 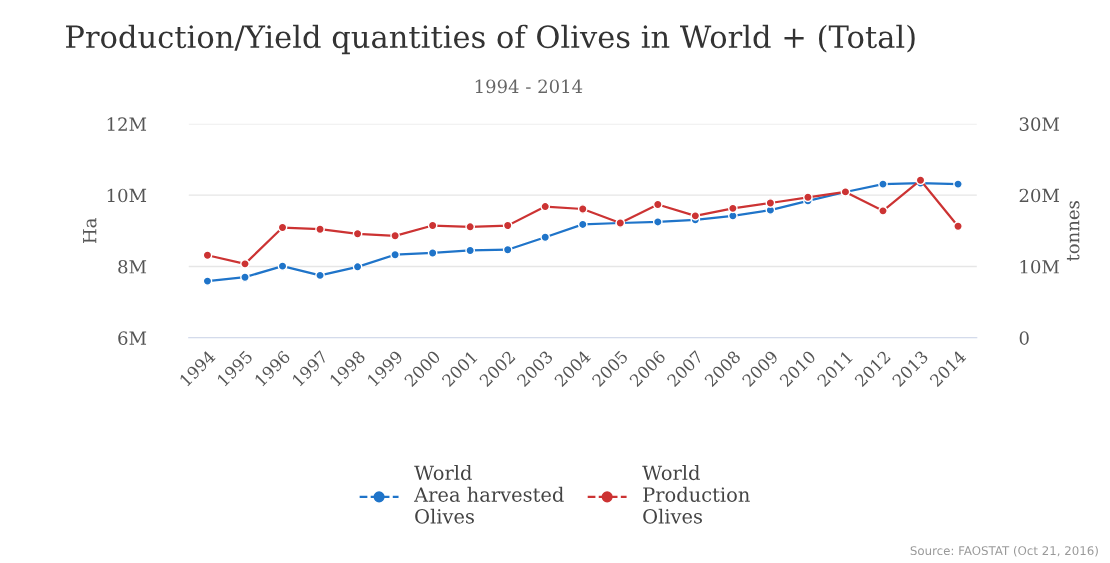 I want to click on chart-subtitle: 1994 - 2014, so click(x=529, y=86).